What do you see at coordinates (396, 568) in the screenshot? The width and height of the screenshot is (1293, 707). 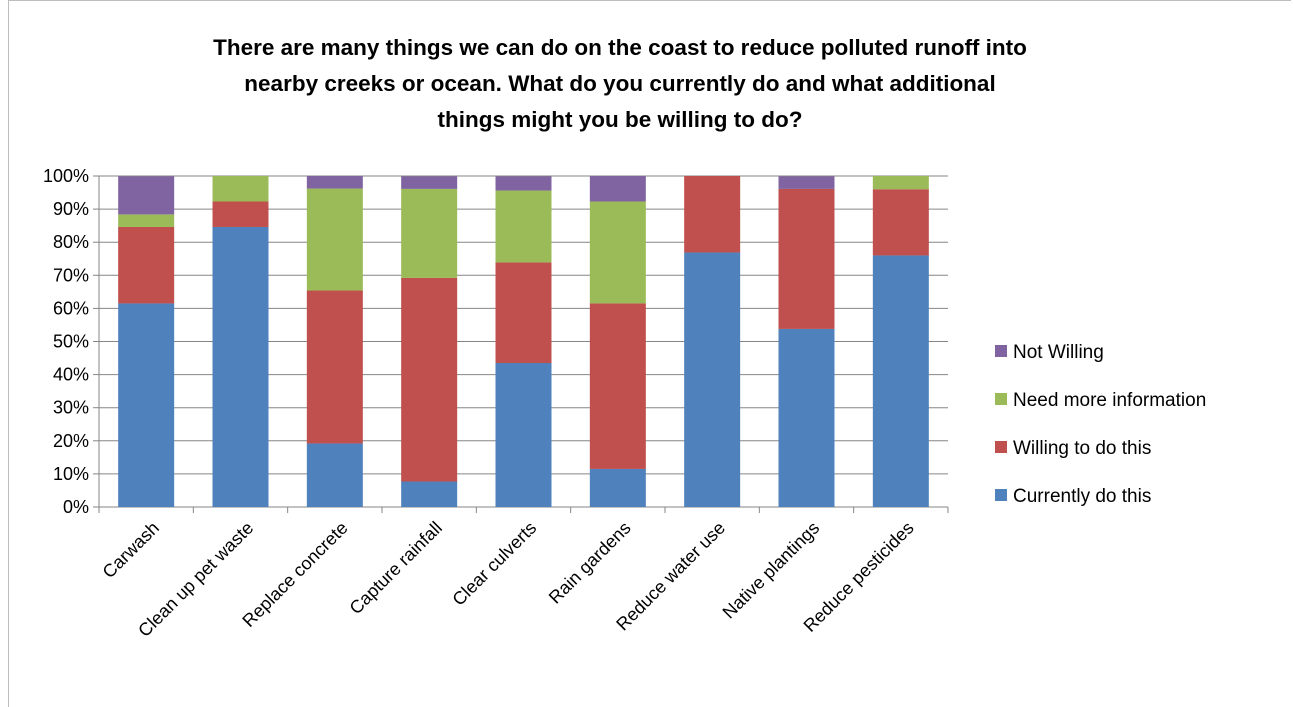 I see `x-tick-label: Capture rainfall` at bounding box center [396, 568].